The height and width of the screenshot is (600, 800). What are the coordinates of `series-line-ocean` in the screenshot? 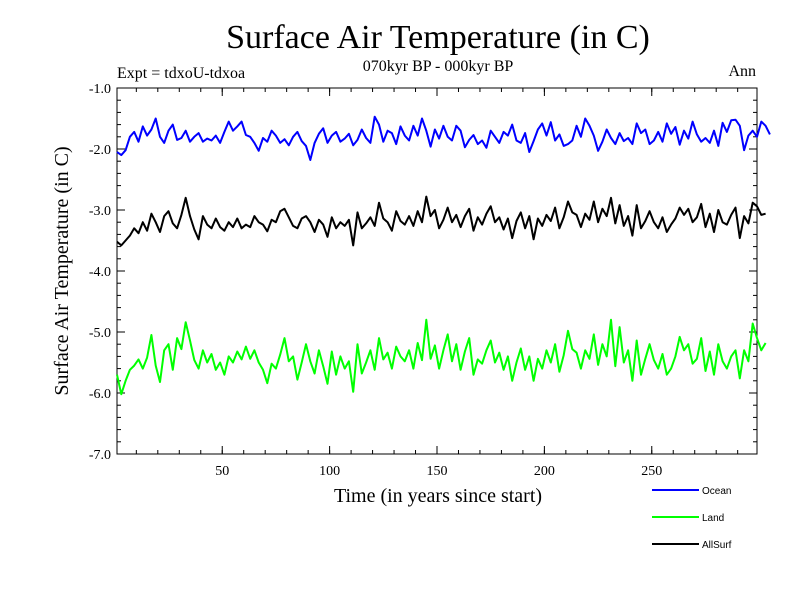 It's located at (443, 138).